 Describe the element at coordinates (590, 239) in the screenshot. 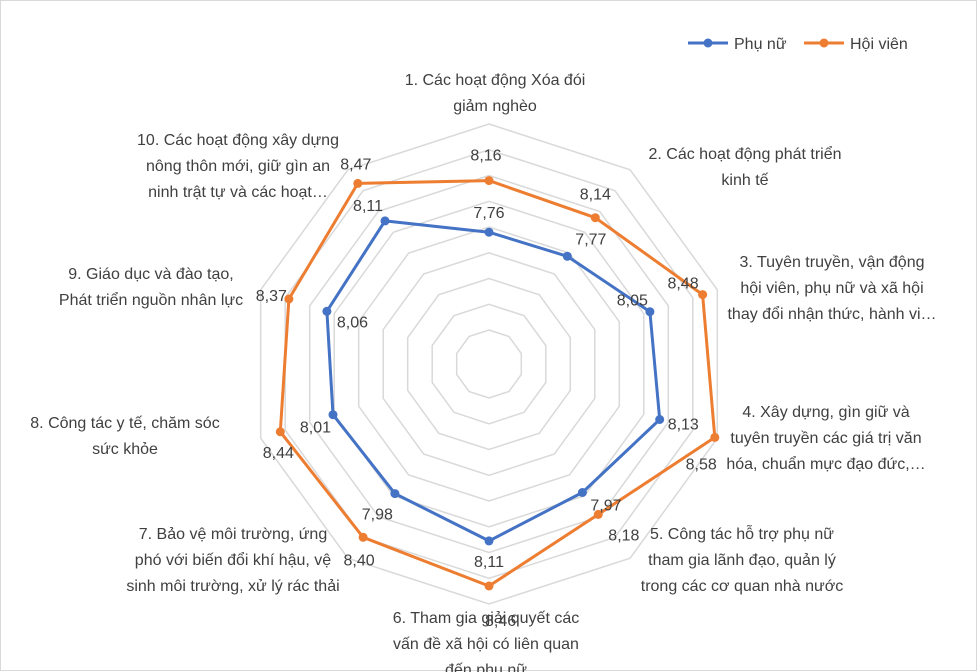

I see `data-label-phu-nu: 7,77` at that location.